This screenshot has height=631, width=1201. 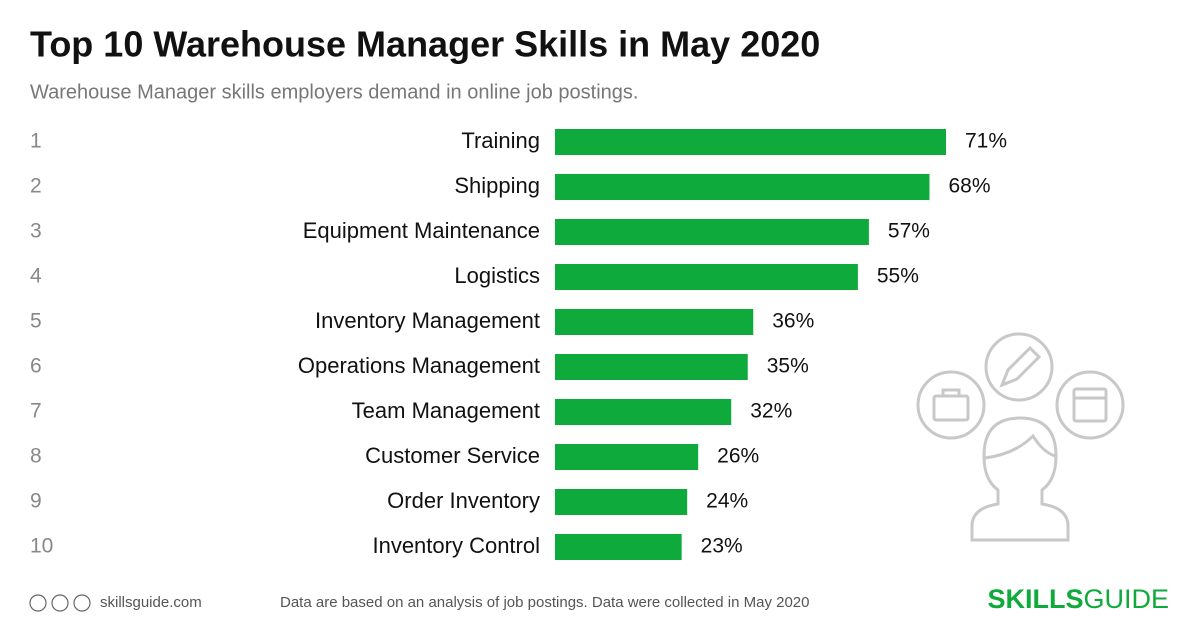 What do you see at coordinates (898, 276) in the screenshot?
I see `value-label: 55%` at bounding box center [898, 276].